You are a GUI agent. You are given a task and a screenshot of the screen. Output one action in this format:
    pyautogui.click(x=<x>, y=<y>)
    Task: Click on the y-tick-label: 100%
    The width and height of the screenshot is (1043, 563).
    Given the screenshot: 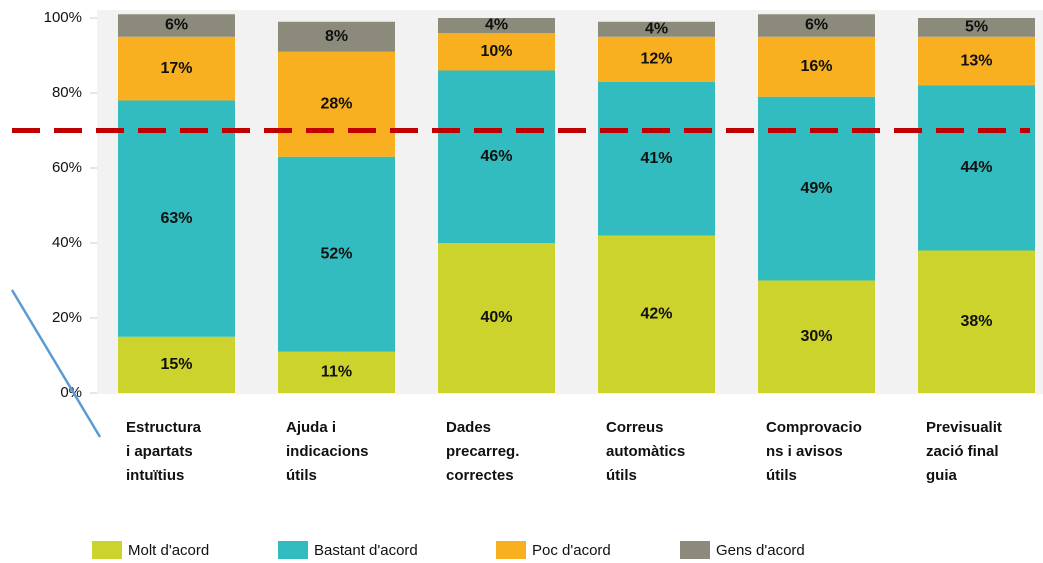 What is the action you would take?
    pyautogui.click(x=63, y=17)
    